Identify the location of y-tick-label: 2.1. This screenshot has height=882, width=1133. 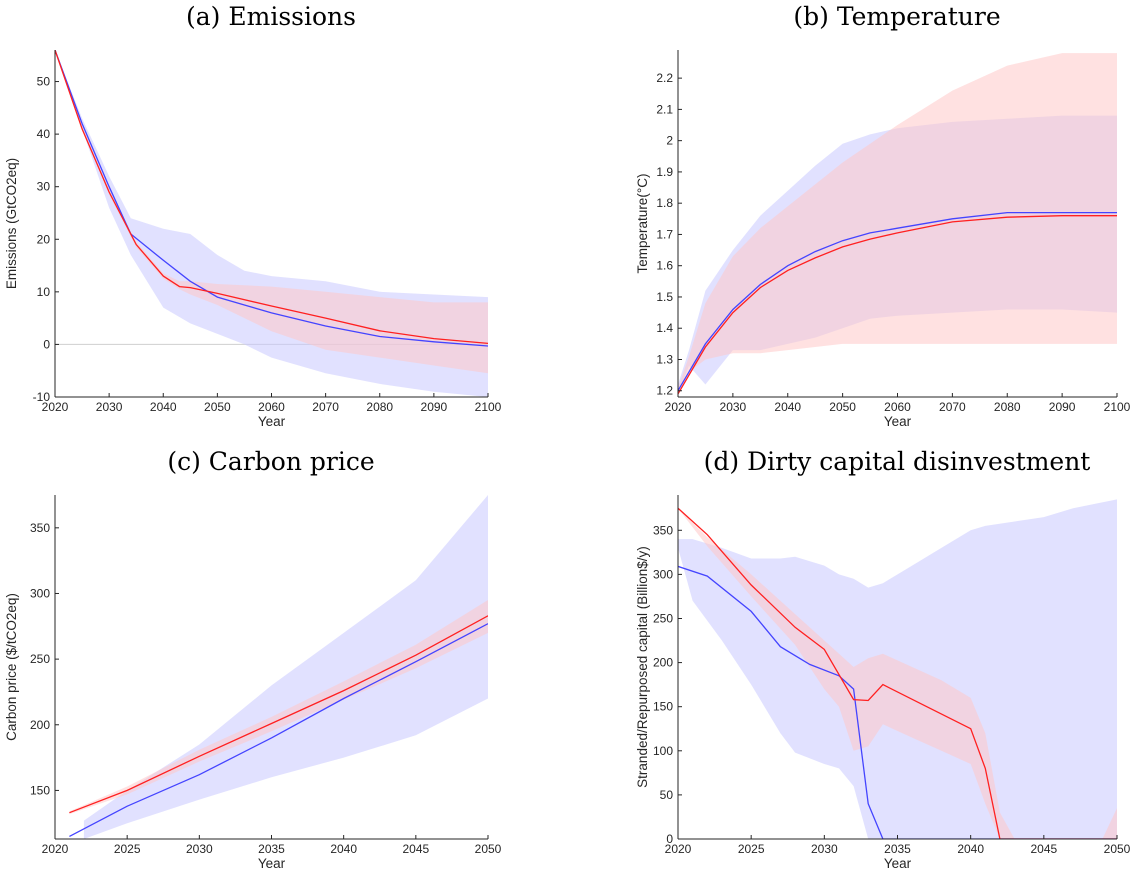
(664, 109).